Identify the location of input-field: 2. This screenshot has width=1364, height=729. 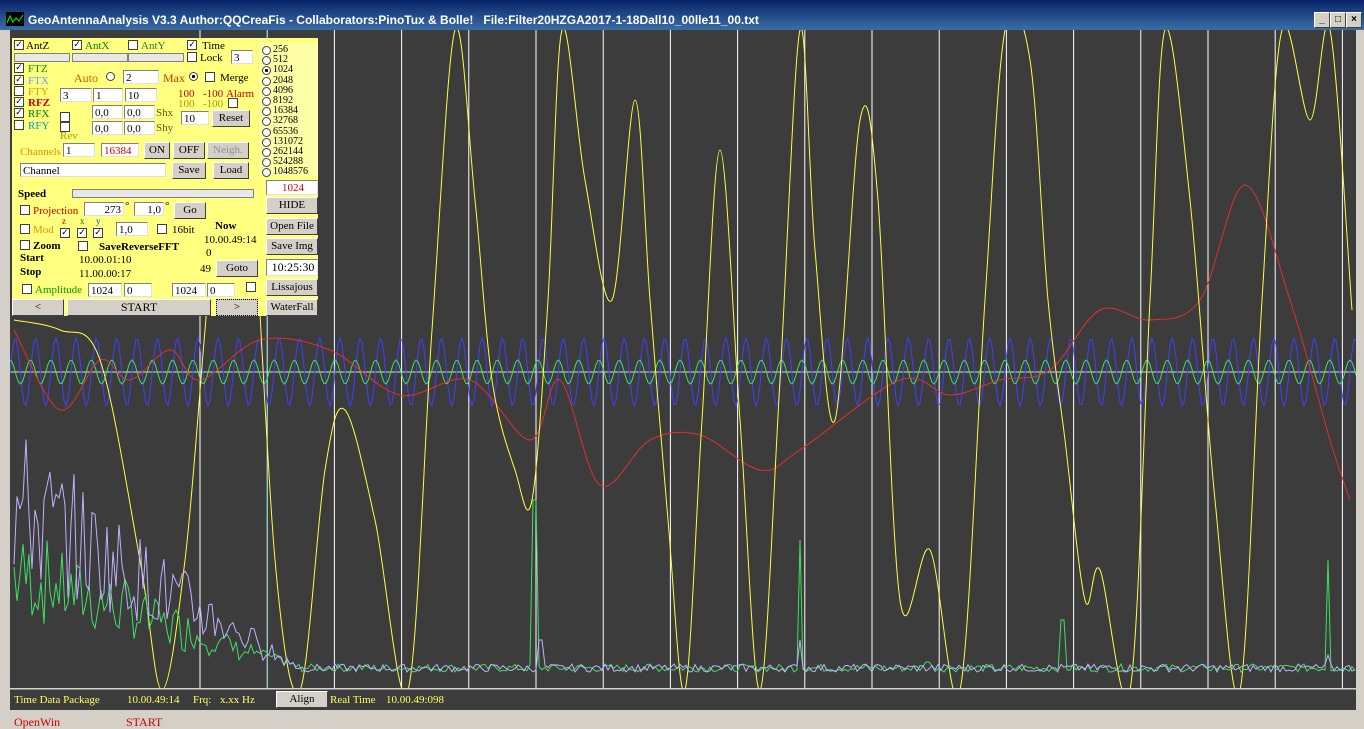
(141, 77).